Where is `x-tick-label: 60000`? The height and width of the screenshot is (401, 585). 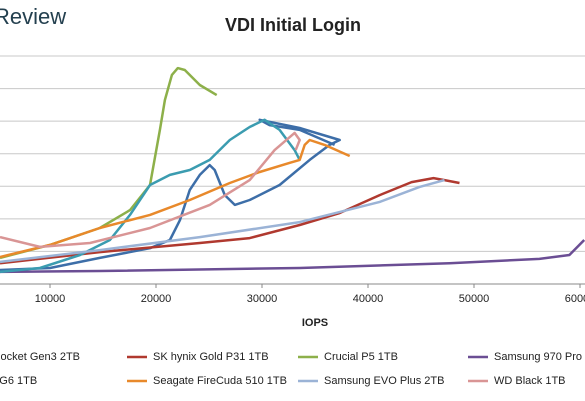
x-tick-label: 60000 is located at coordinates (575, 299).